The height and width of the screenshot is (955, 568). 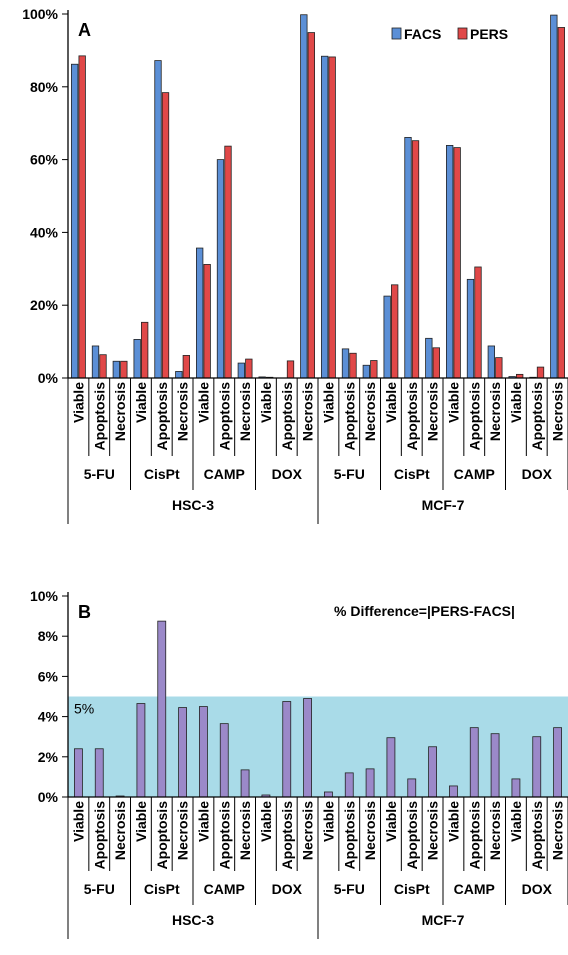 I want to click on legend-swatch-facs, so click(x=396, y=33).